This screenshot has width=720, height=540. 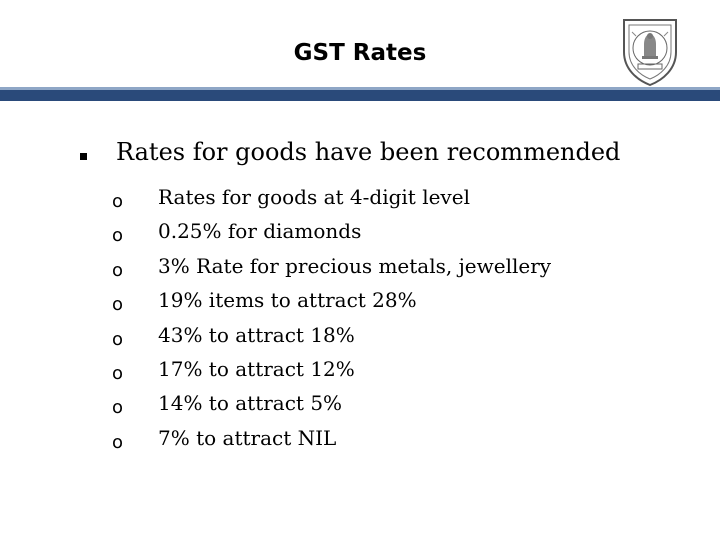 I want to click on list-item-text: 14% to attract 5%, so click(x=250, y=403).